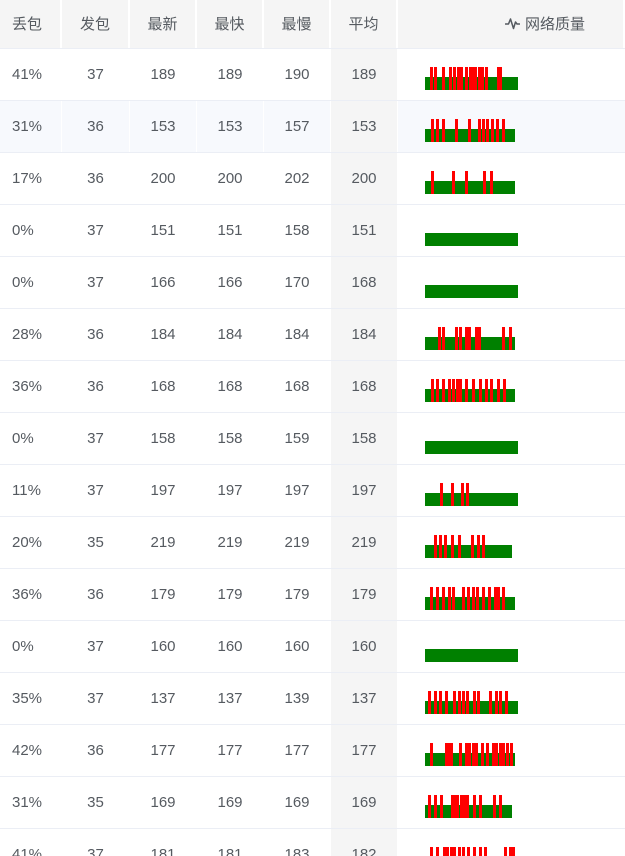 This screenshot has width=625, height=856. I want to click on slowest-cell: 190, so click(297, 74).